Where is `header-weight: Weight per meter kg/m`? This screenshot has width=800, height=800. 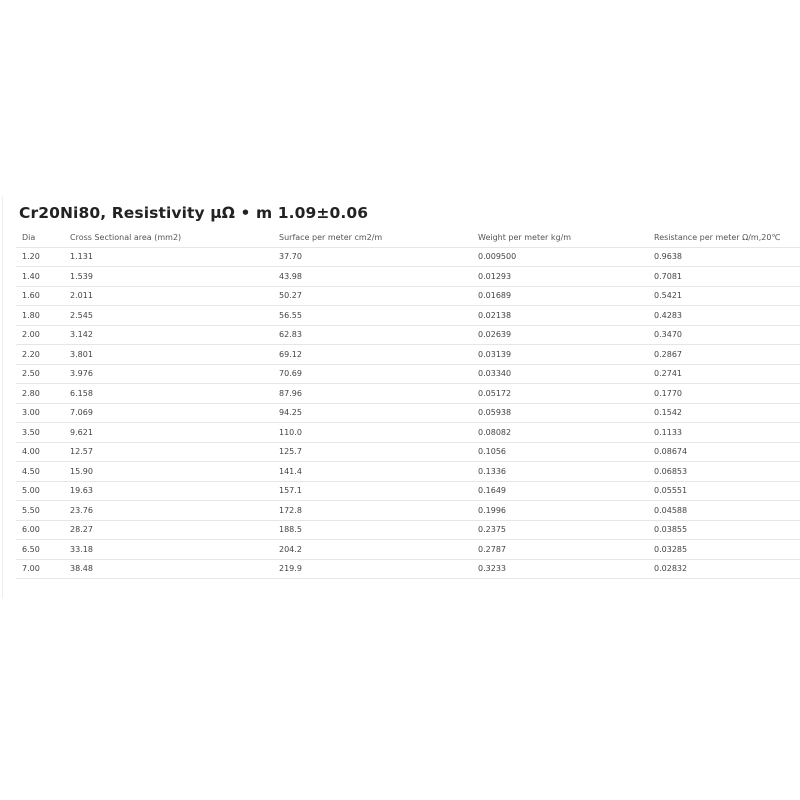
header-weight: Weight per meter kg/m is located at coordinates (560, 238).